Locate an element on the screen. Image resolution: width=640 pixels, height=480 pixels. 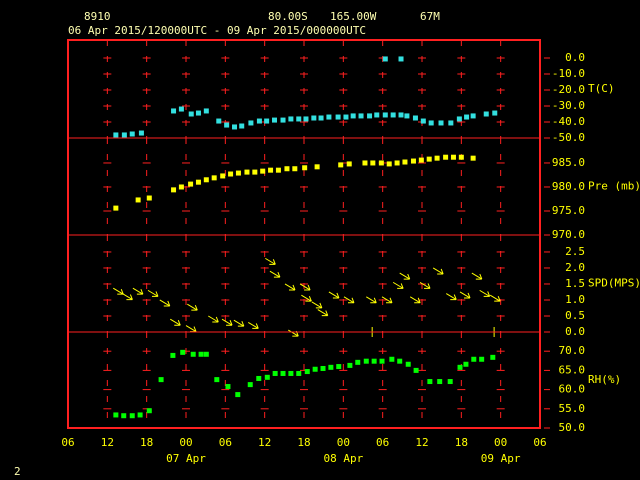
y-axis-label: RH(%) is located at coordinates (604, 379).